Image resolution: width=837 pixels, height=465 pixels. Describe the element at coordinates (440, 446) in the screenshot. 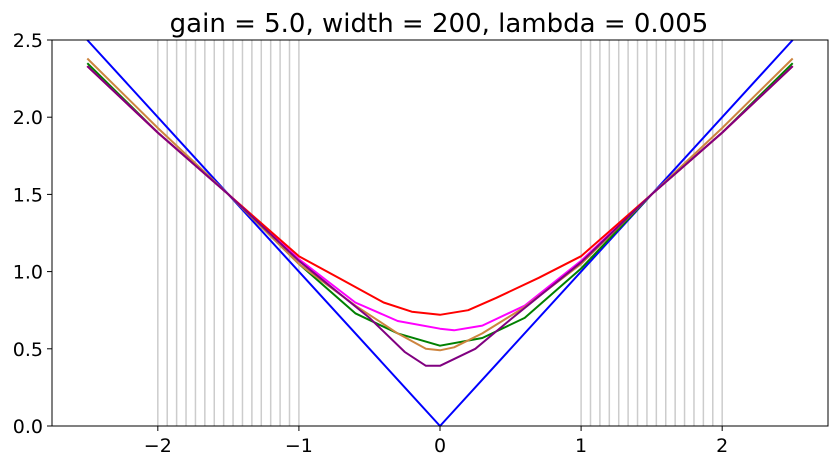

I see `x-tick-label: 0` at that location.